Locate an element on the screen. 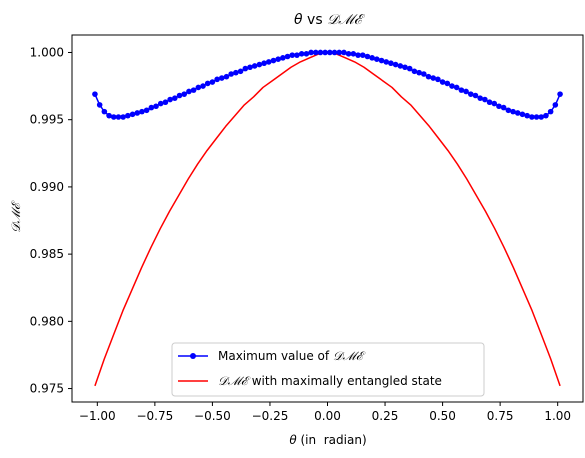  y-tick-label: 0.975 is located at coordinates (47, 389).